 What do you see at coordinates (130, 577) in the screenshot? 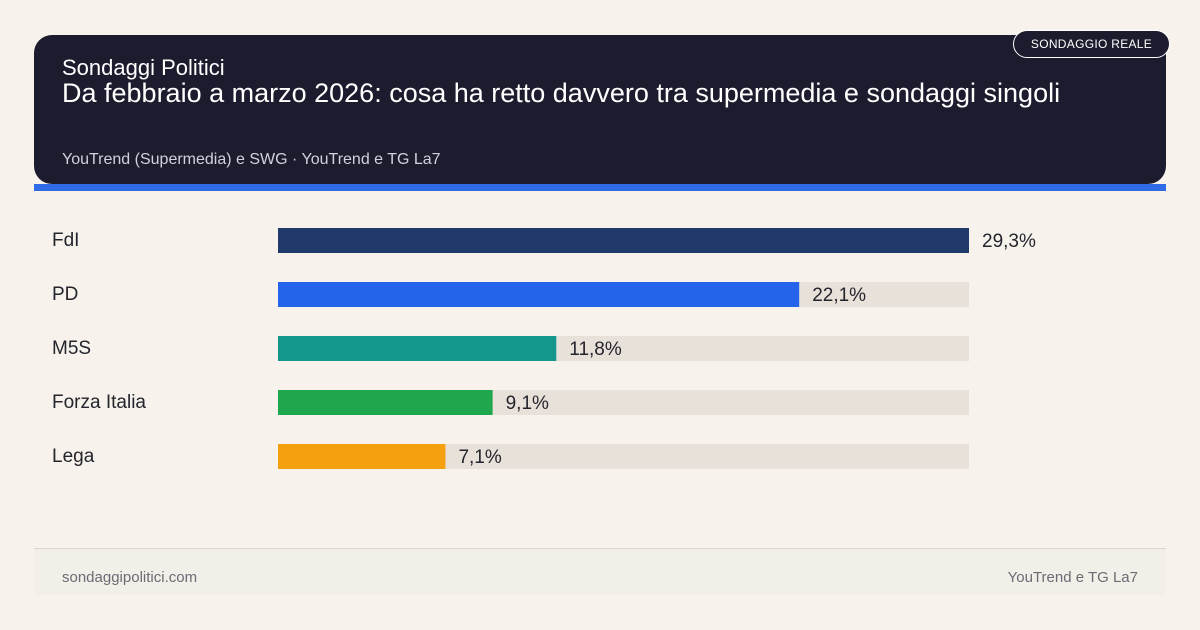
I see `footer-site-link: sondaggipolitici.com` at bounding box center [130, 577].